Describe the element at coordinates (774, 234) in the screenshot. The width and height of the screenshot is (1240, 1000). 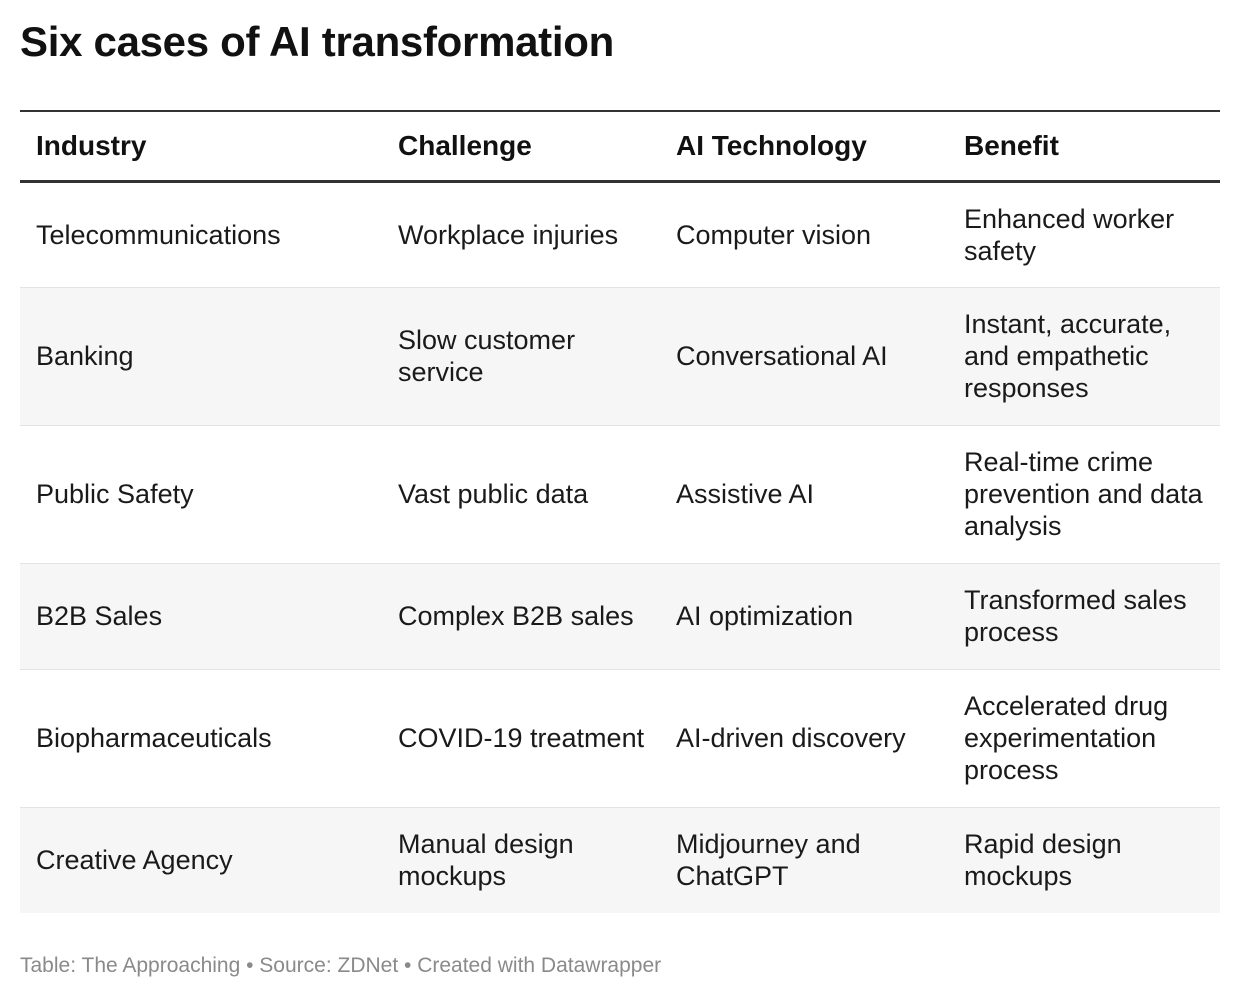
I see `cell-ai-technology: Computer vision` at that location.